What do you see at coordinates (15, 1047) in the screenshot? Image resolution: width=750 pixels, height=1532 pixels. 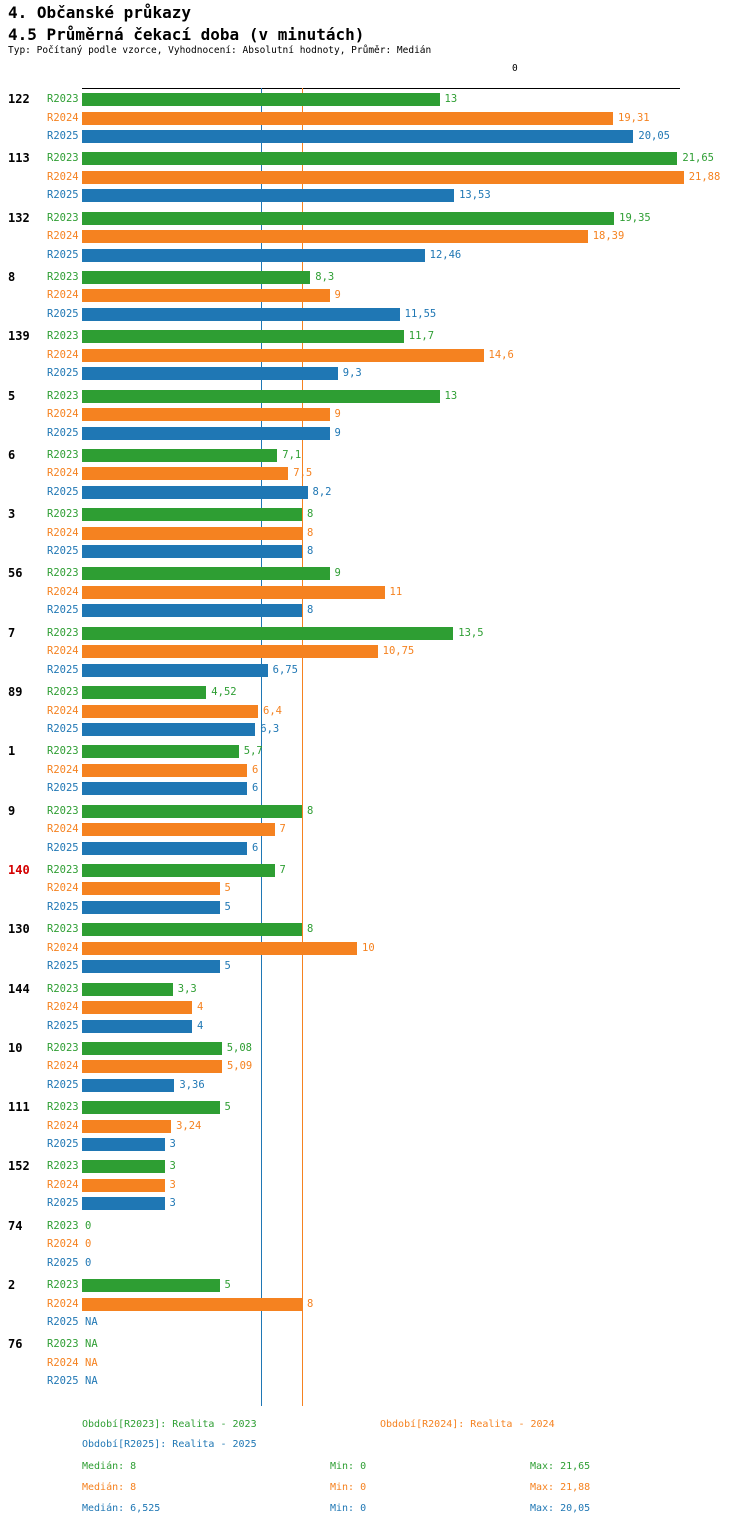 I see `group-label: 10` at bounding box center [15, 1047].